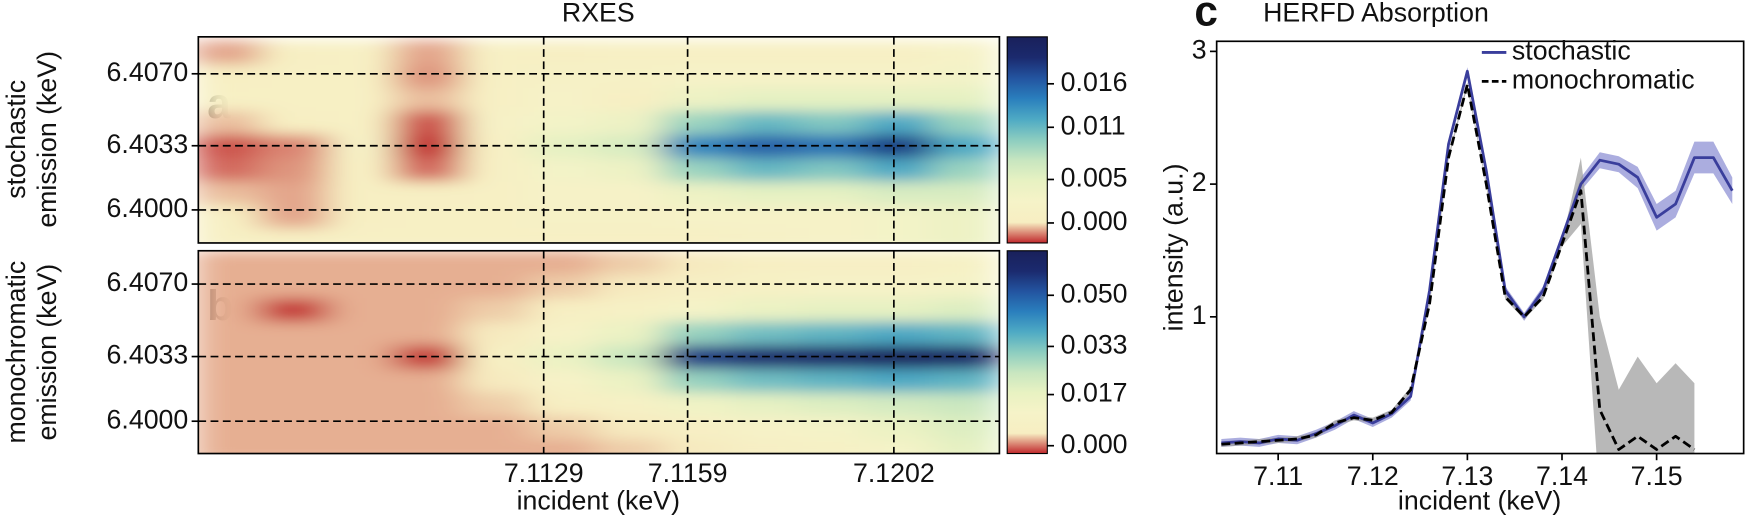  I want to click on x-tick-label: 7.1159, so click(688, 473).